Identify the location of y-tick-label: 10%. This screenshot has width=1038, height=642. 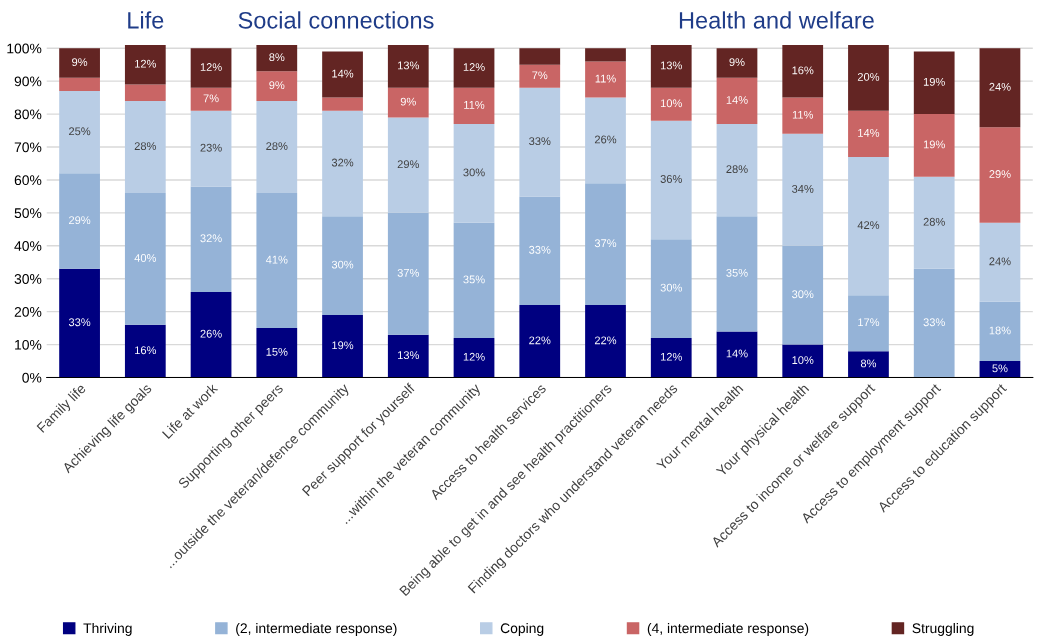
(28, 344).